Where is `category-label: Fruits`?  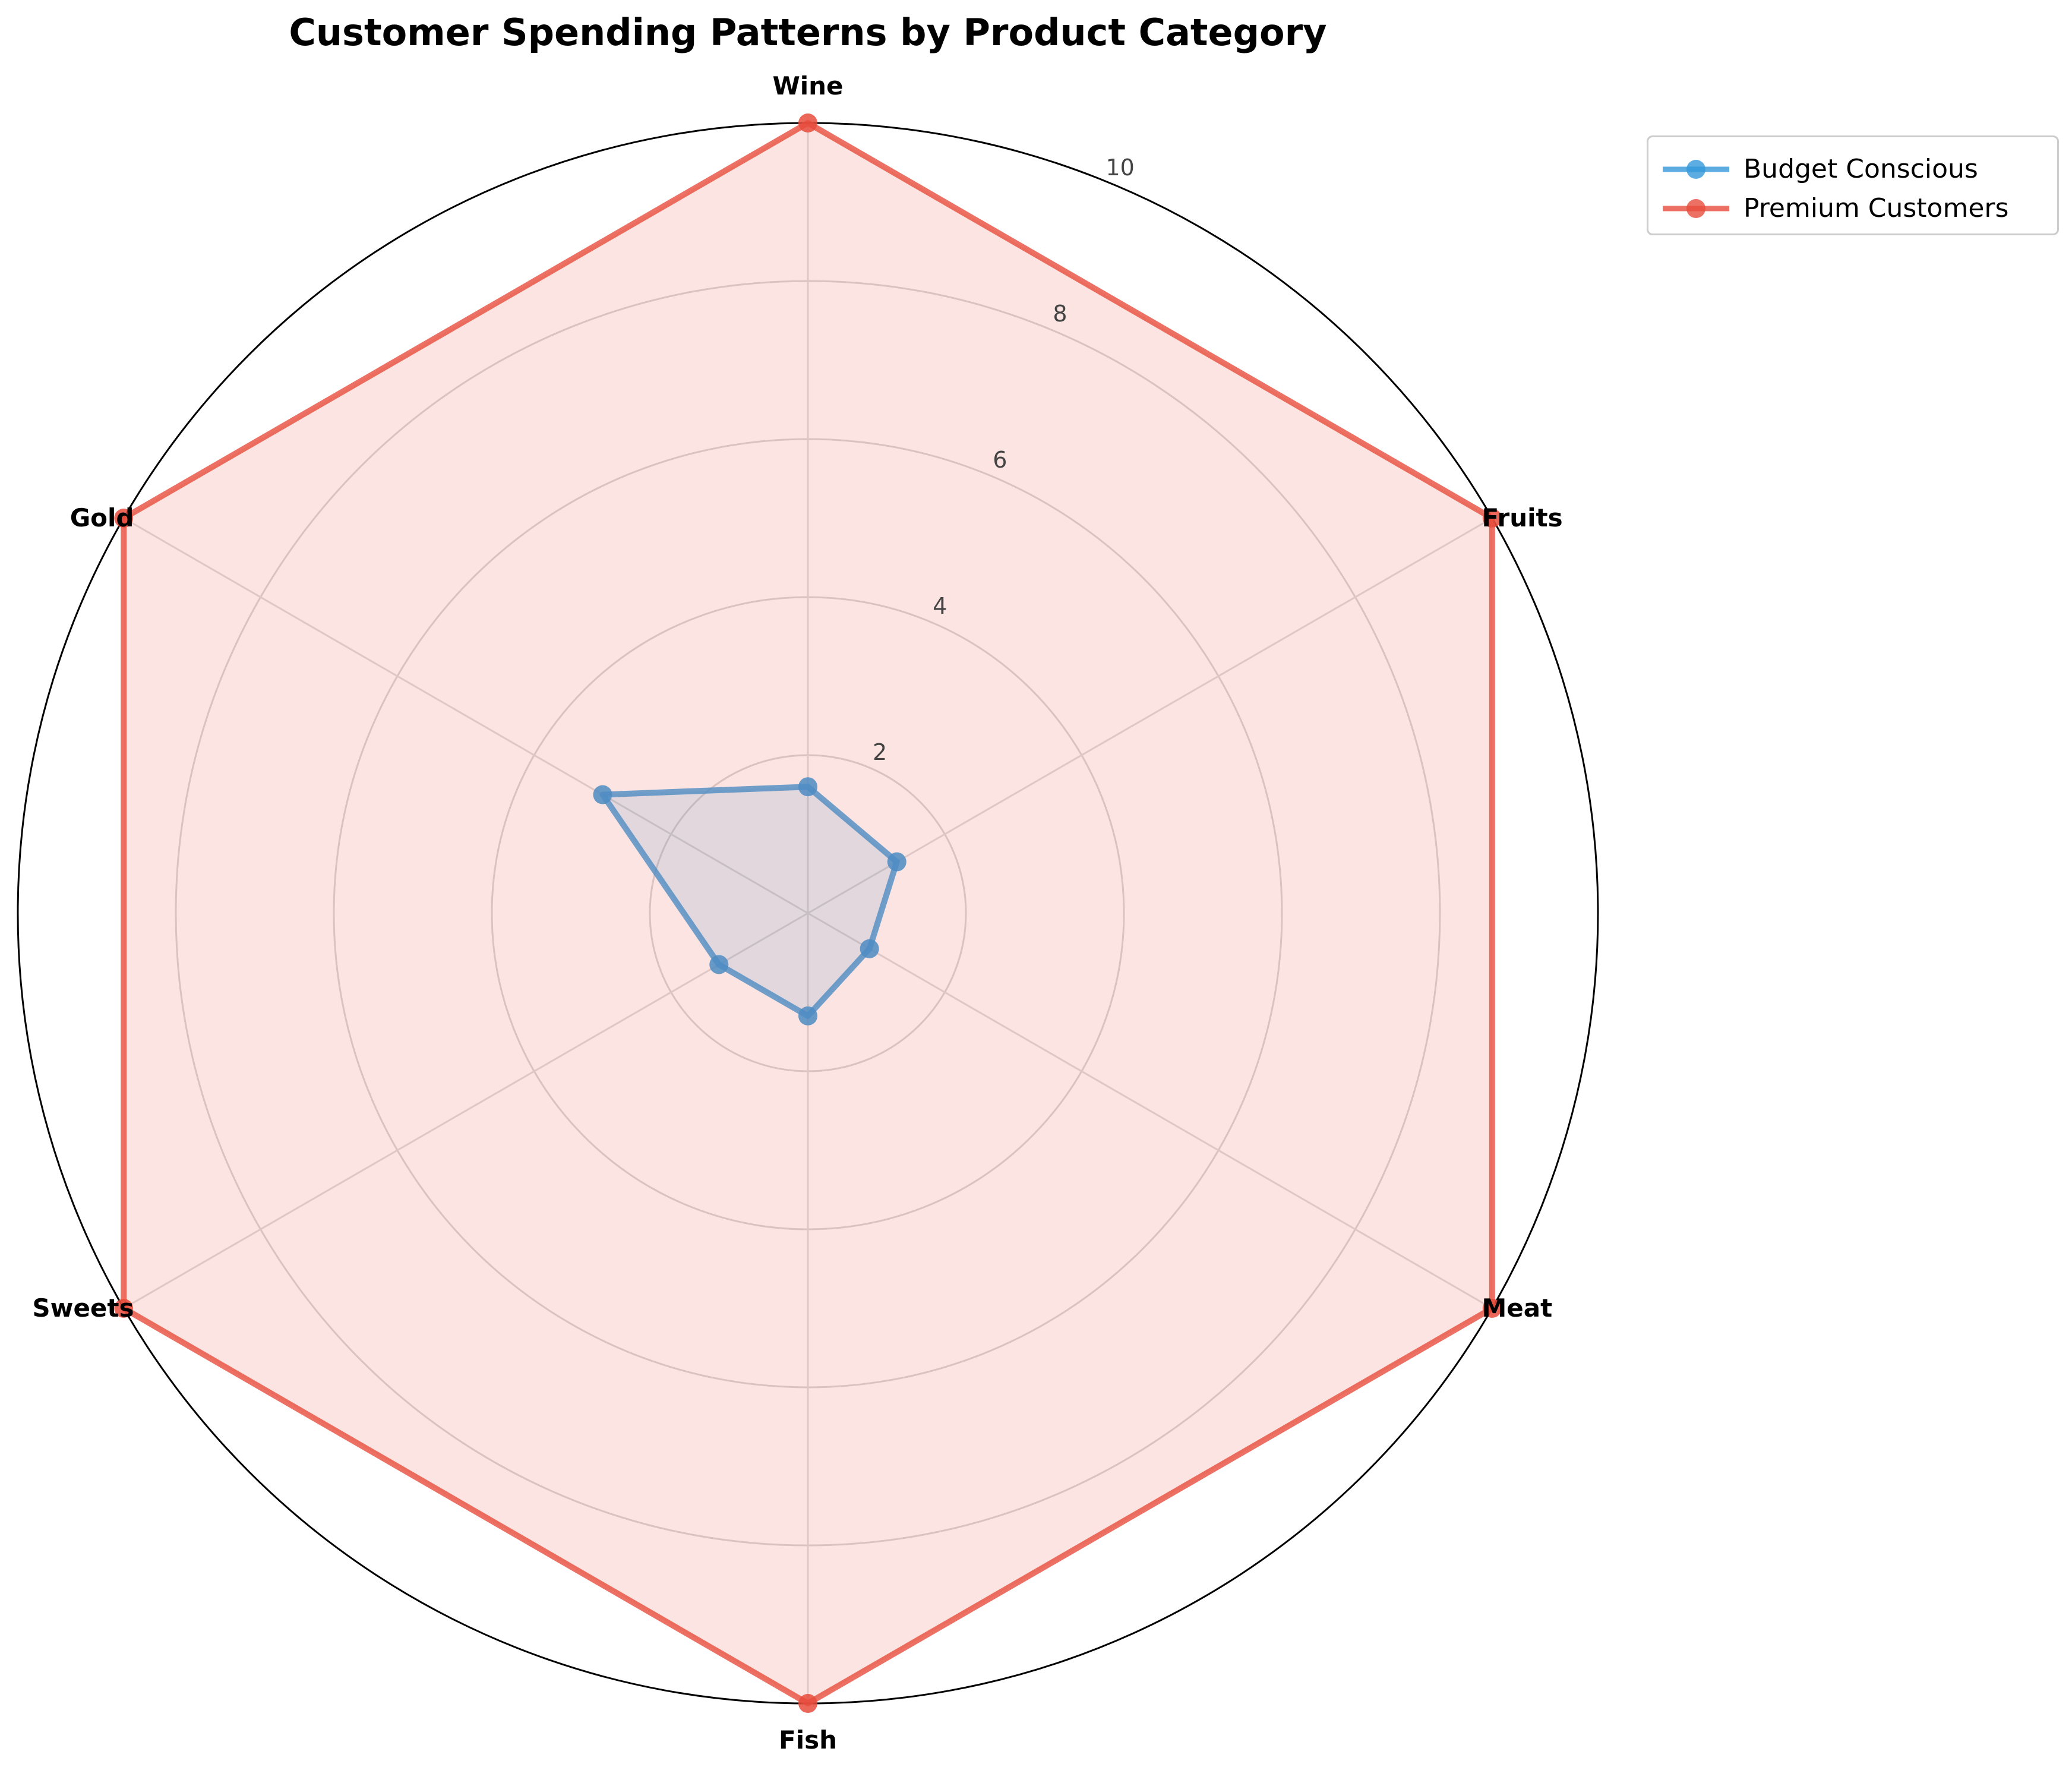 category-label: Fruits is located at coordinates (1522, 517).